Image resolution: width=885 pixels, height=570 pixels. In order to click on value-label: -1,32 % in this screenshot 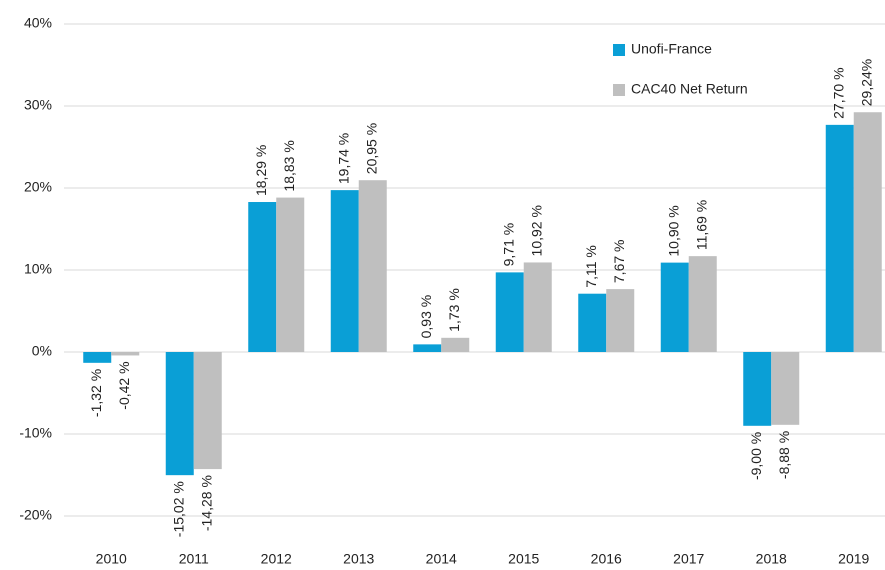, I will do `click(96, 393)`.